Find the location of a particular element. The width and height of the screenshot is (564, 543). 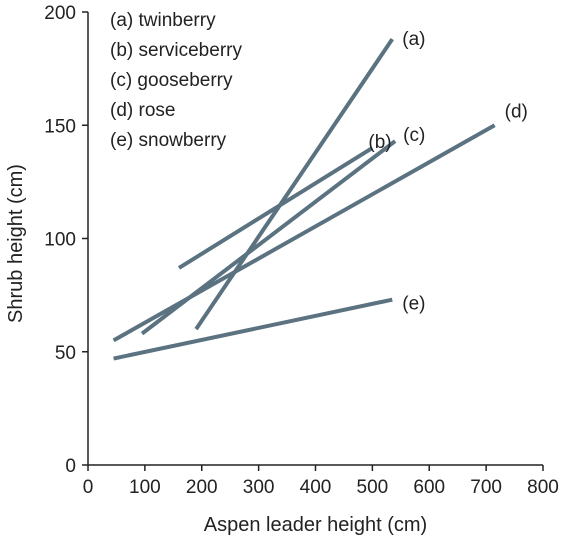

series-label-4: (e) is located at coordinates (413, 304).